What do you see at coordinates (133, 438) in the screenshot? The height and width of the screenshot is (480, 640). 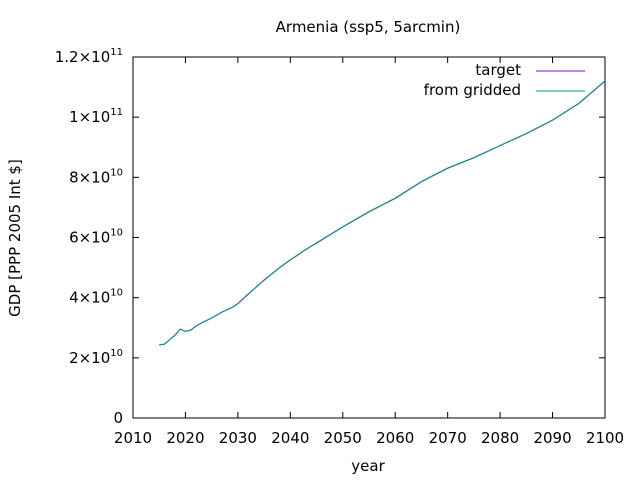 I see `x-tick-label: 2010` at bounding box center [133, 438].